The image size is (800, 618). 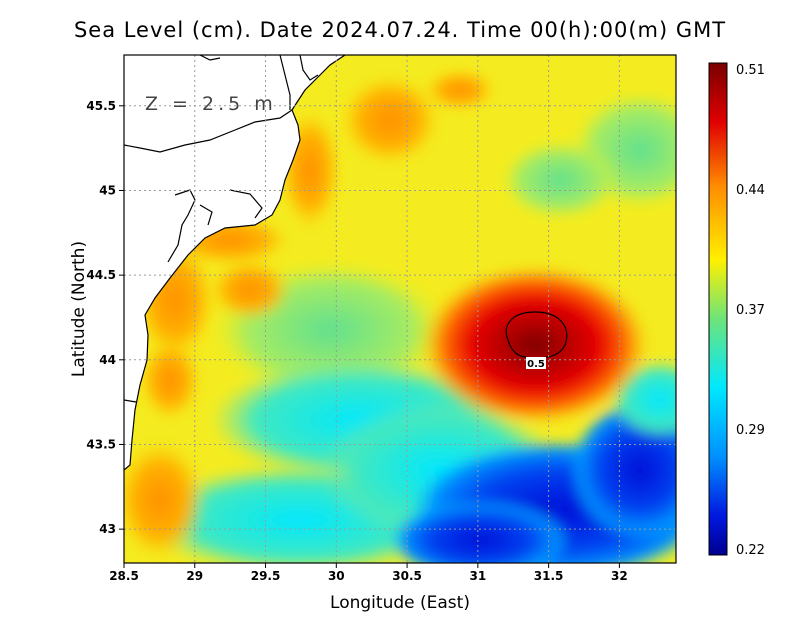 What do you see at coordinates (549, 576) in the screenshot?
I see `x-tick-label: 31.5` at bounding box center [549, 576].